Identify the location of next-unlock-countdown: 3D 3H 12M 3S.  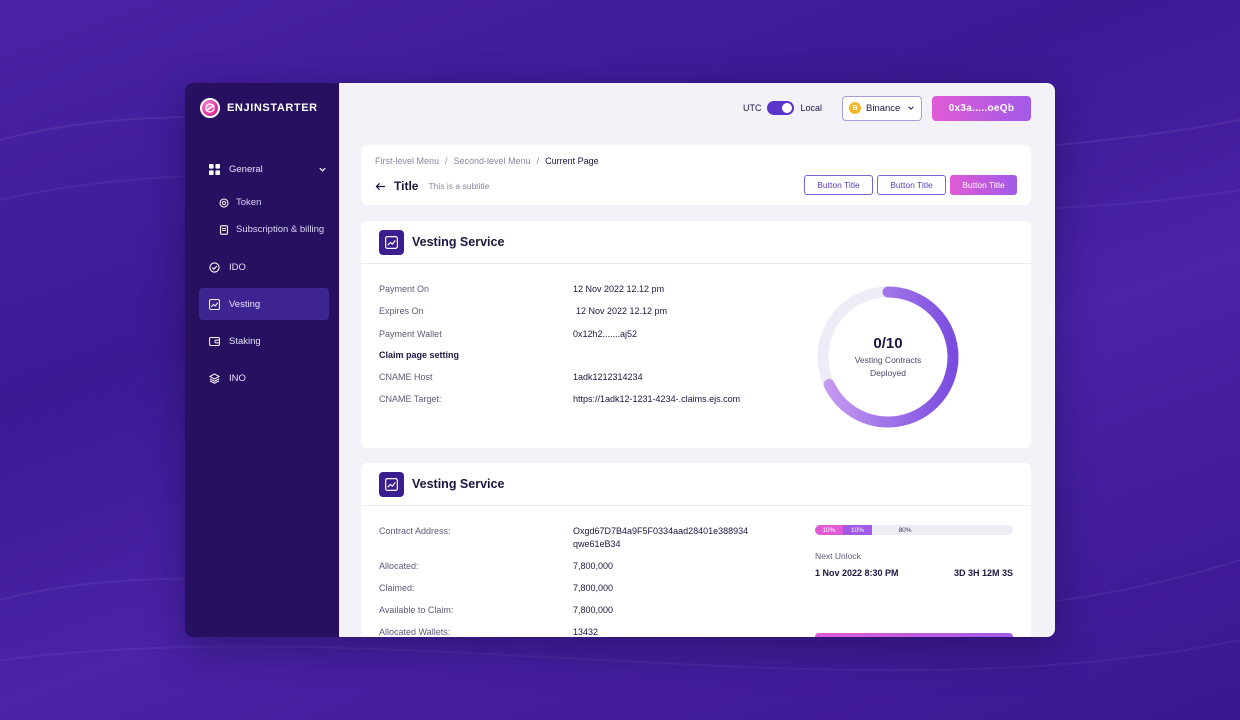
(983, 573).